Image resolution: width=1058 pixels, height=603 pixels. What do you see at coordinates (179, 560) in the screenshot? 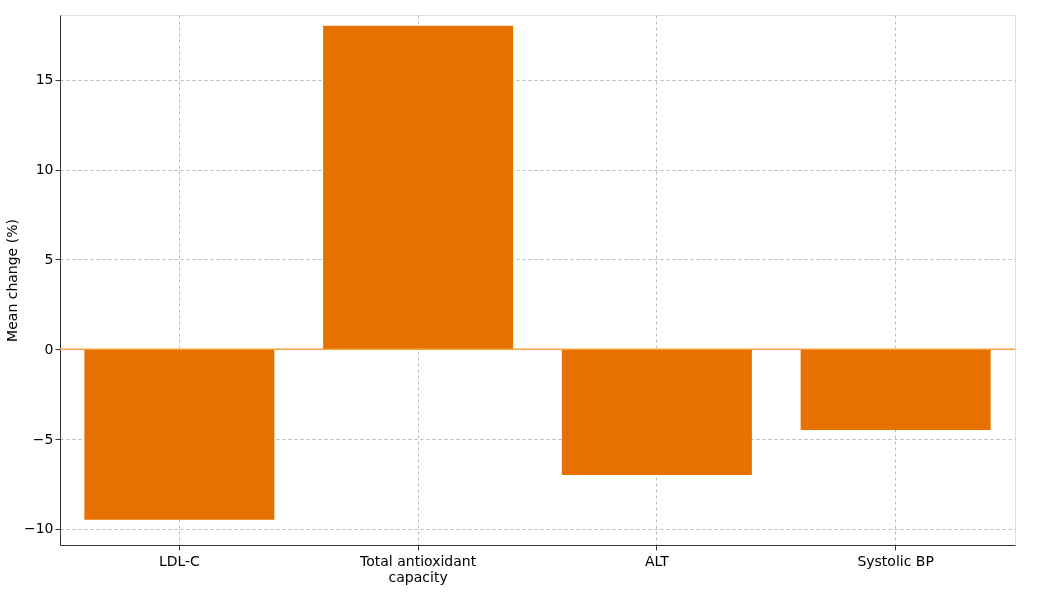
I see `x-tick-label: LDL-C` at bounding box center [179, 560].